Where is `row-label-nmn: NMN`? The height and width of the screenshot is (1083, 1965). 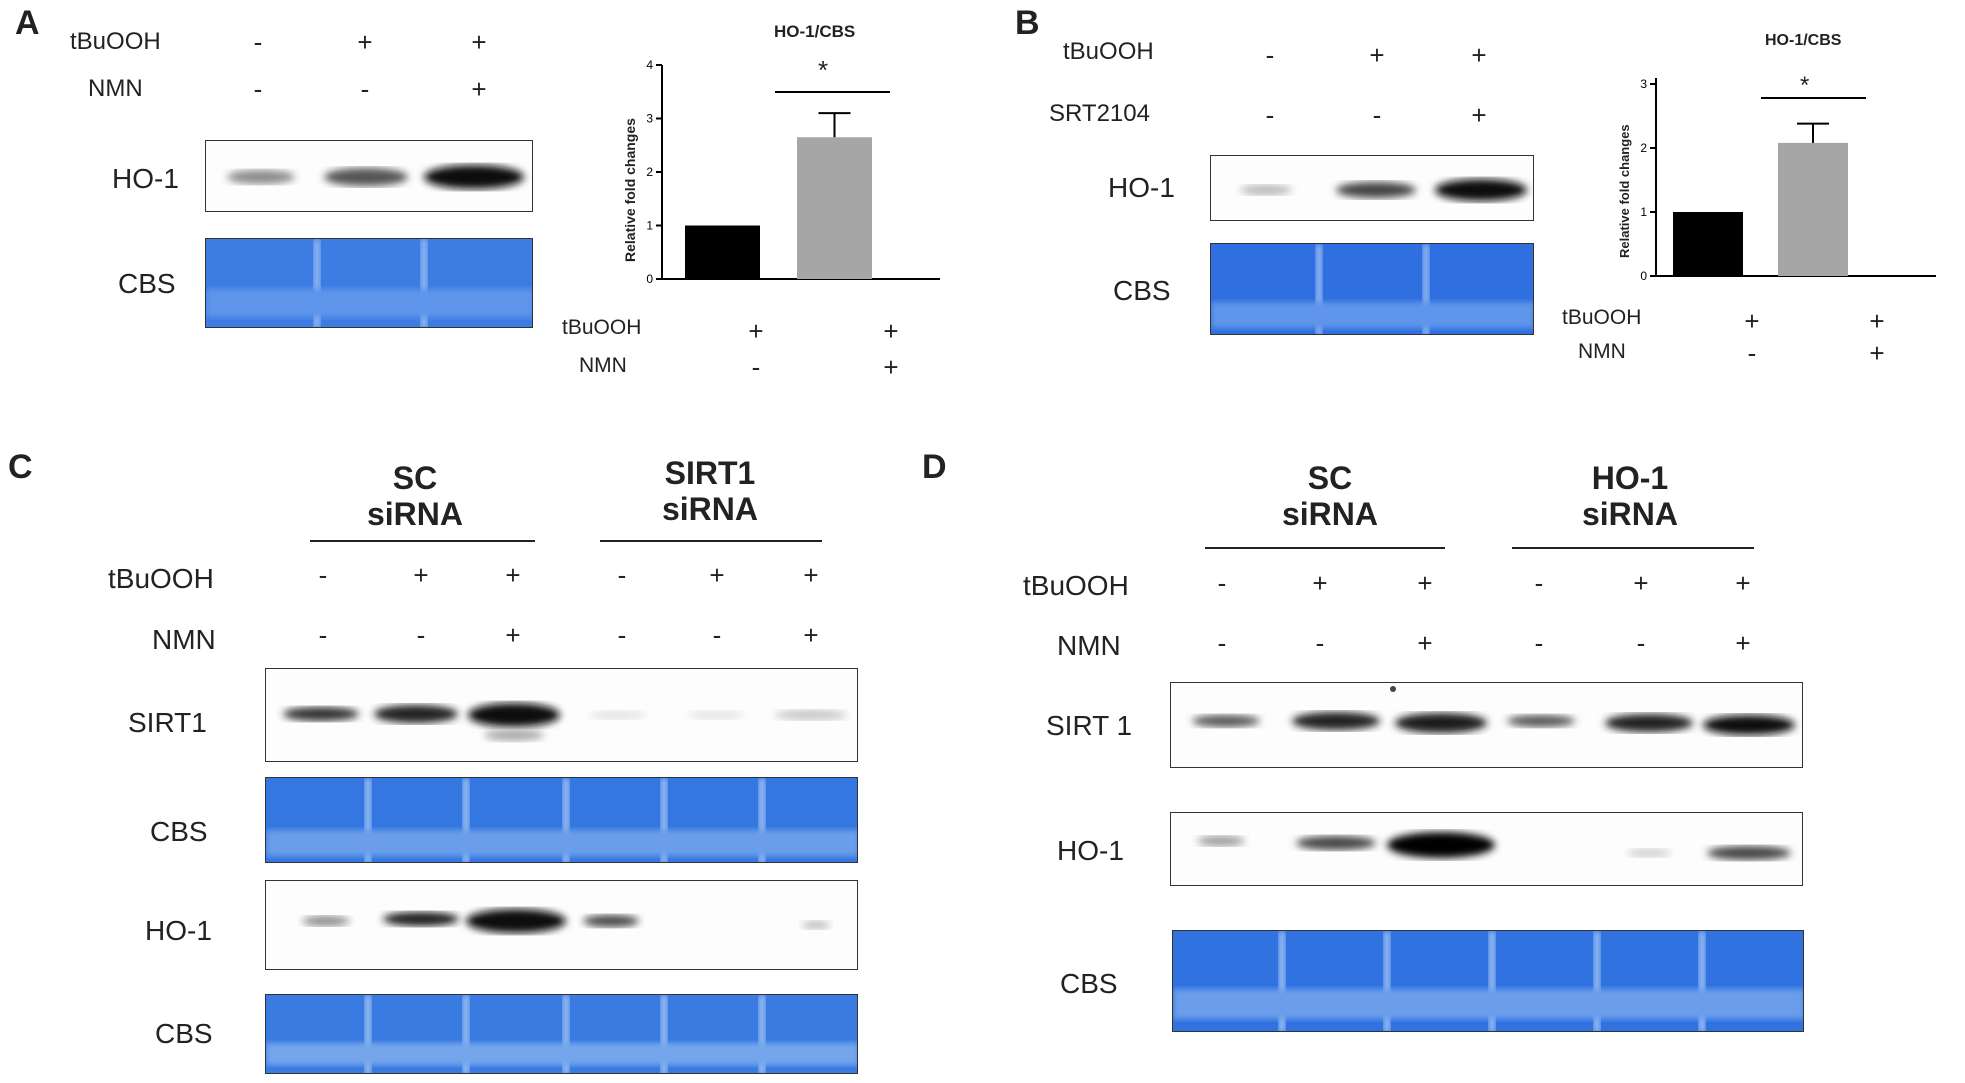
row-label-nmn: NMN is located at coordinates (115, 88).